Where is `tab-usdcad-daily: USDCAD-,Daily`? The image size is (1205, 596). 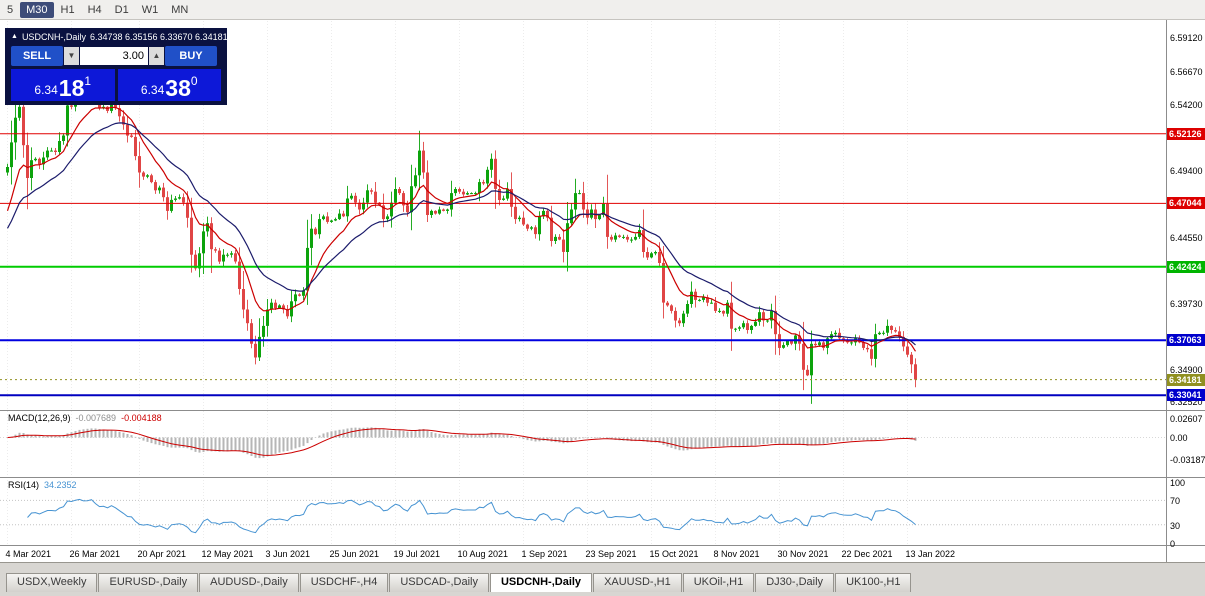 tab-usdcad-daily: USDCAD-,Daily is located at coordinates (439, 582).